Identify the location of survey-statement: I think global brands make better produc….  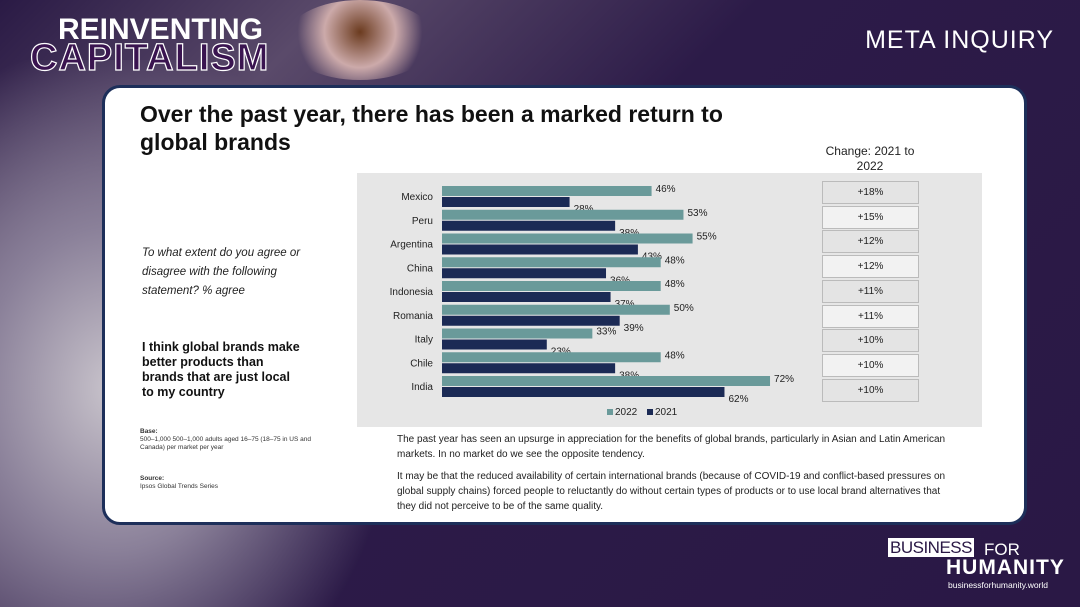
(221, 369).